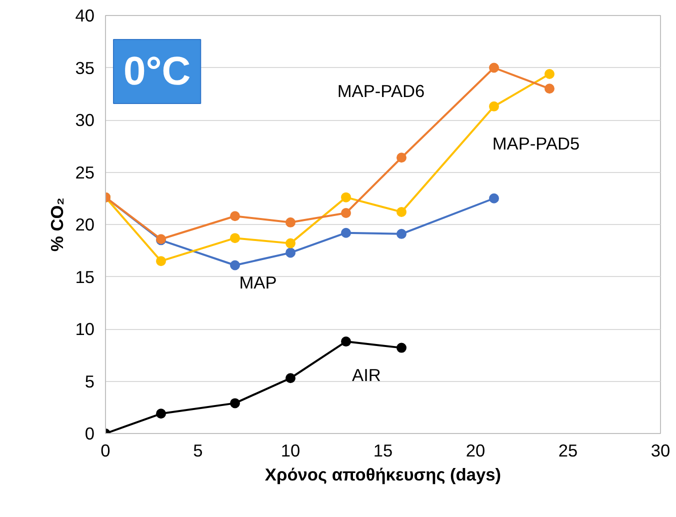 Image resolution: width=676 pixels, height=517 pixels. Describe the element at coordinates (660, 450) in the screenshot. I see `x-tick-label: 30` at that location.